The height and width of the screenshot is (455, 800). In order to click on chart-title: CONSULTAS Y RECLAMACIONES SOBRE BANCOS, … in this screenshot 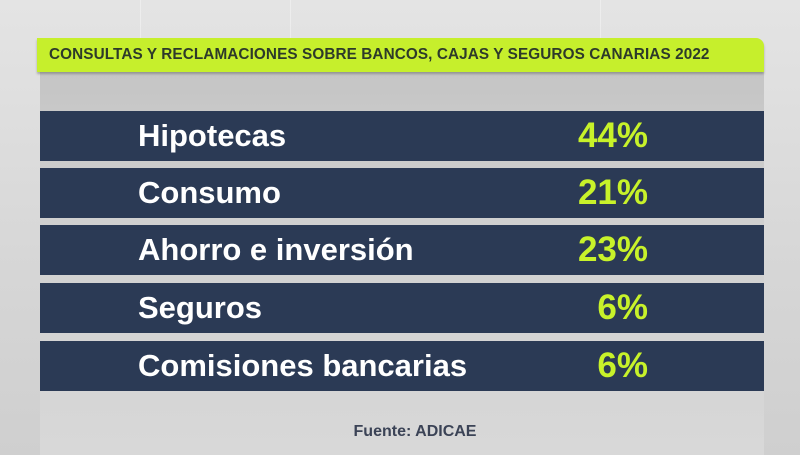, I will do `click(379, 54)`.